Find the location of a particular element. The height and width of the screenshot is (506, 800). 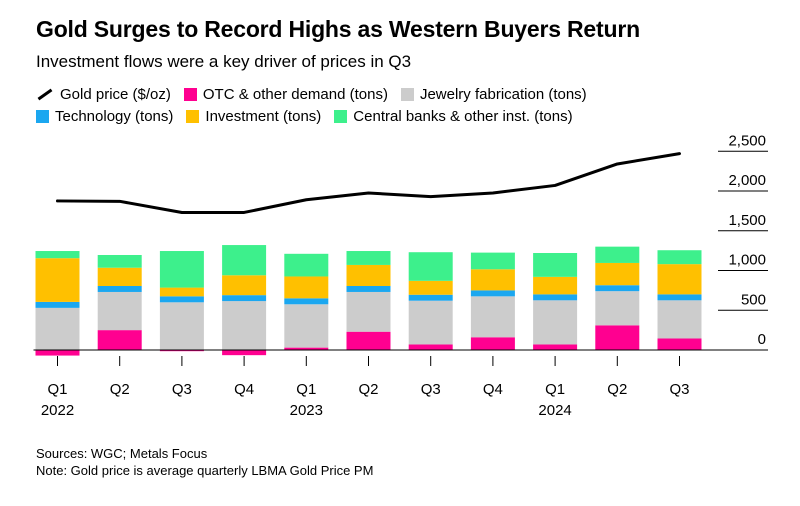

y-tick-label-1: 500 is located at coordinates (753, 299).